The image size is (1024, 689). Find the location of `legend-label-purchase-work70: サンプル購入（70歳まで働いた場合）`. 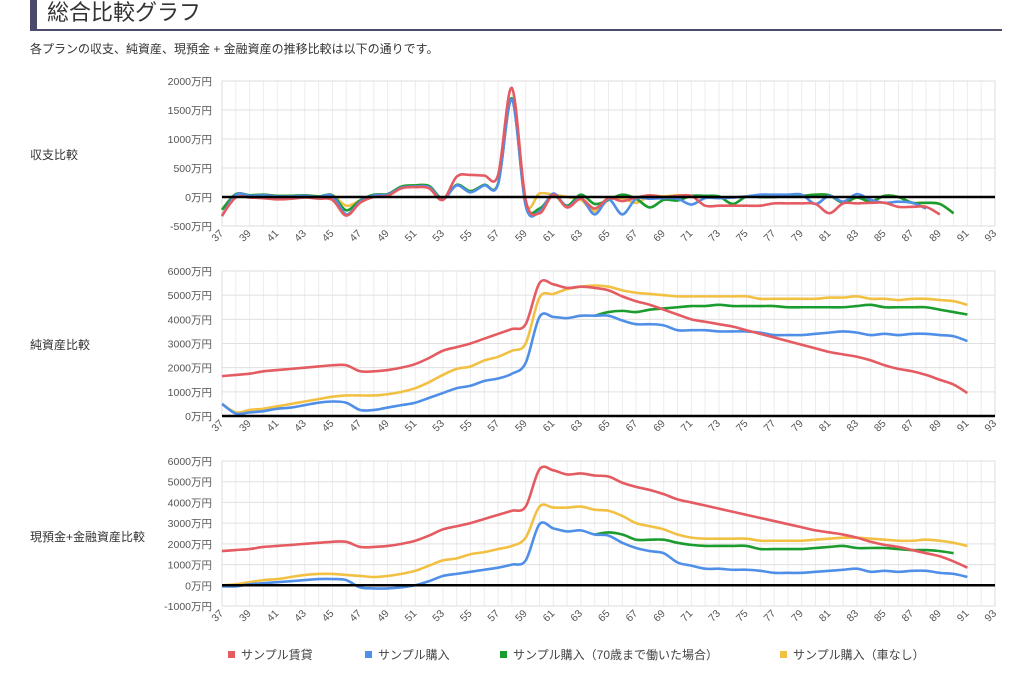

legend-label-purchase-work70: サンプル購入（70歳まで働いた場合） is located at coordinates (615, 655).